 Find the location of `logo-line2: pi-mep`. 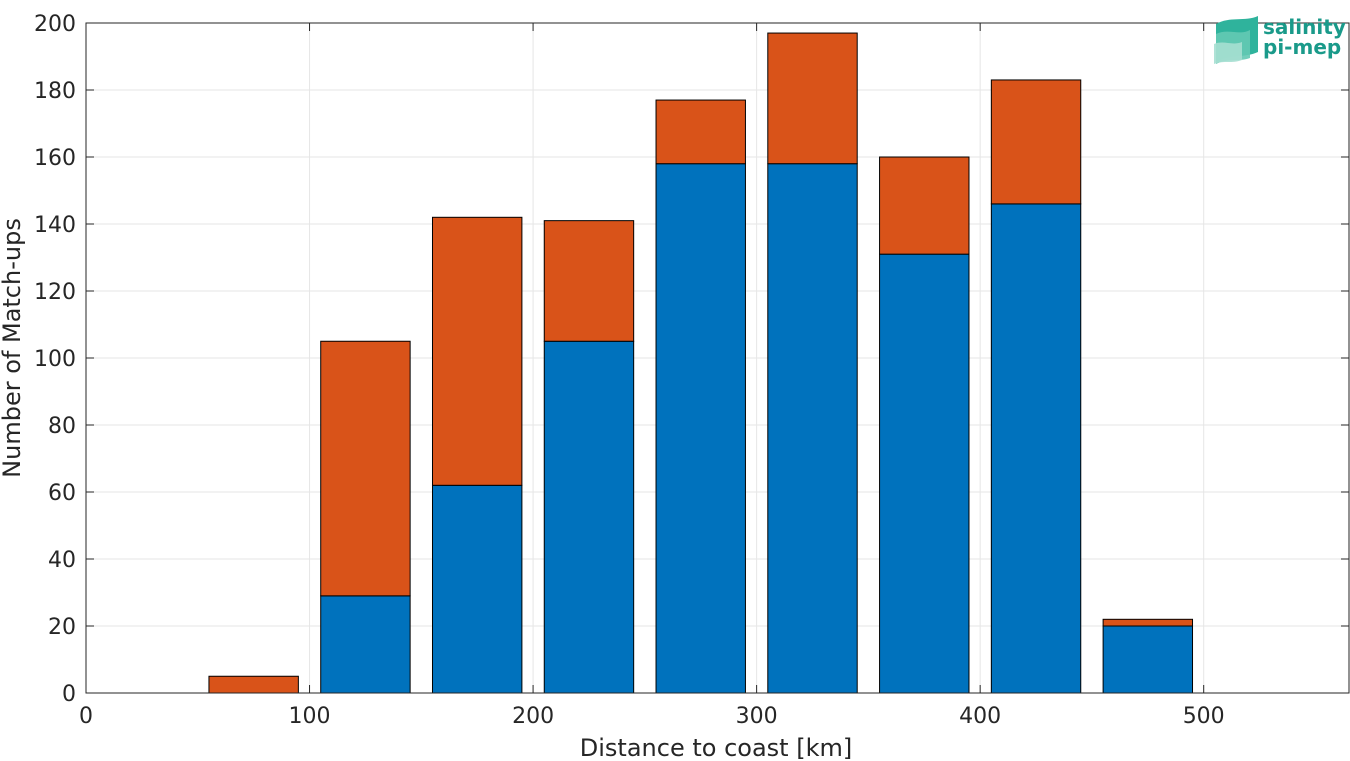

logo-line2: pi-mep is located at coordinates (1302, 47).